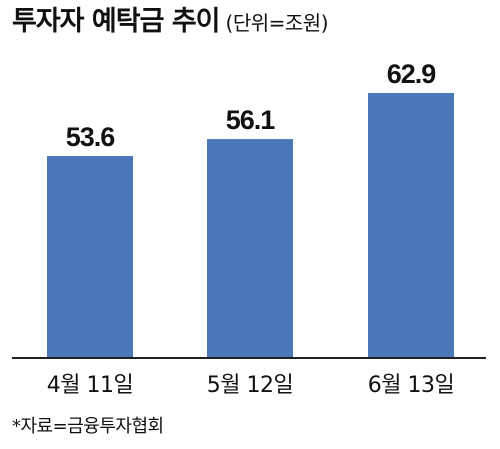  Describe the element at coordinates (277, 23) in the screenshot. I see `unit-note: (단위=조원)` at that location.